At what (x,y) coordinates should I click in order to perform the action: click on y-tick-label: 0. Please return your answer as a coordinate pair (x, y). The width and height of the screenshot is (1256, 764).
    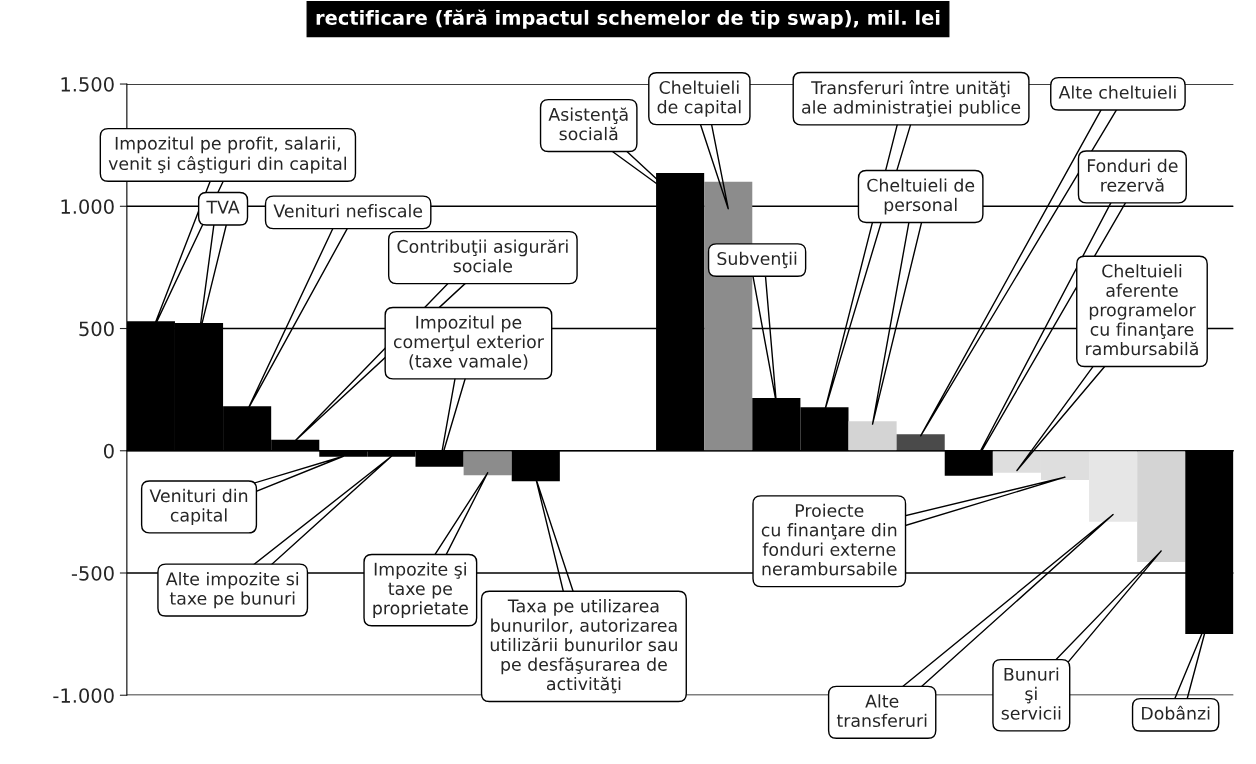
    Looking at the image, I should click on (108, 451).